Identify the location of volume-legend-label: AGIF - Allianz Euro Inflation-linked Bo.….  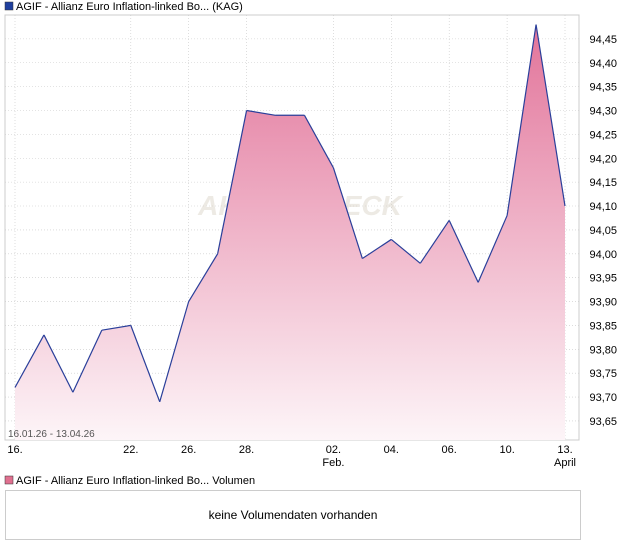
(135, 481).